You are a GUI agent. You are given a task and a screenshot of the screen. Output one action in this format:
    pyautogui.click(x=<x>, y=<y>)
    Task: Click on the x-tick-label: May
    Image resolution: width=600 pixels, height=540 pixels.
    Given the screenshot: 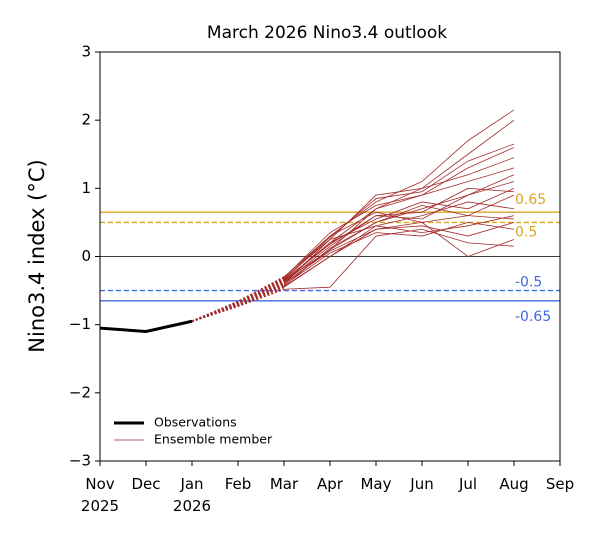 What is the action you would take?
    pyautogui.click(x=375, y=484)
    